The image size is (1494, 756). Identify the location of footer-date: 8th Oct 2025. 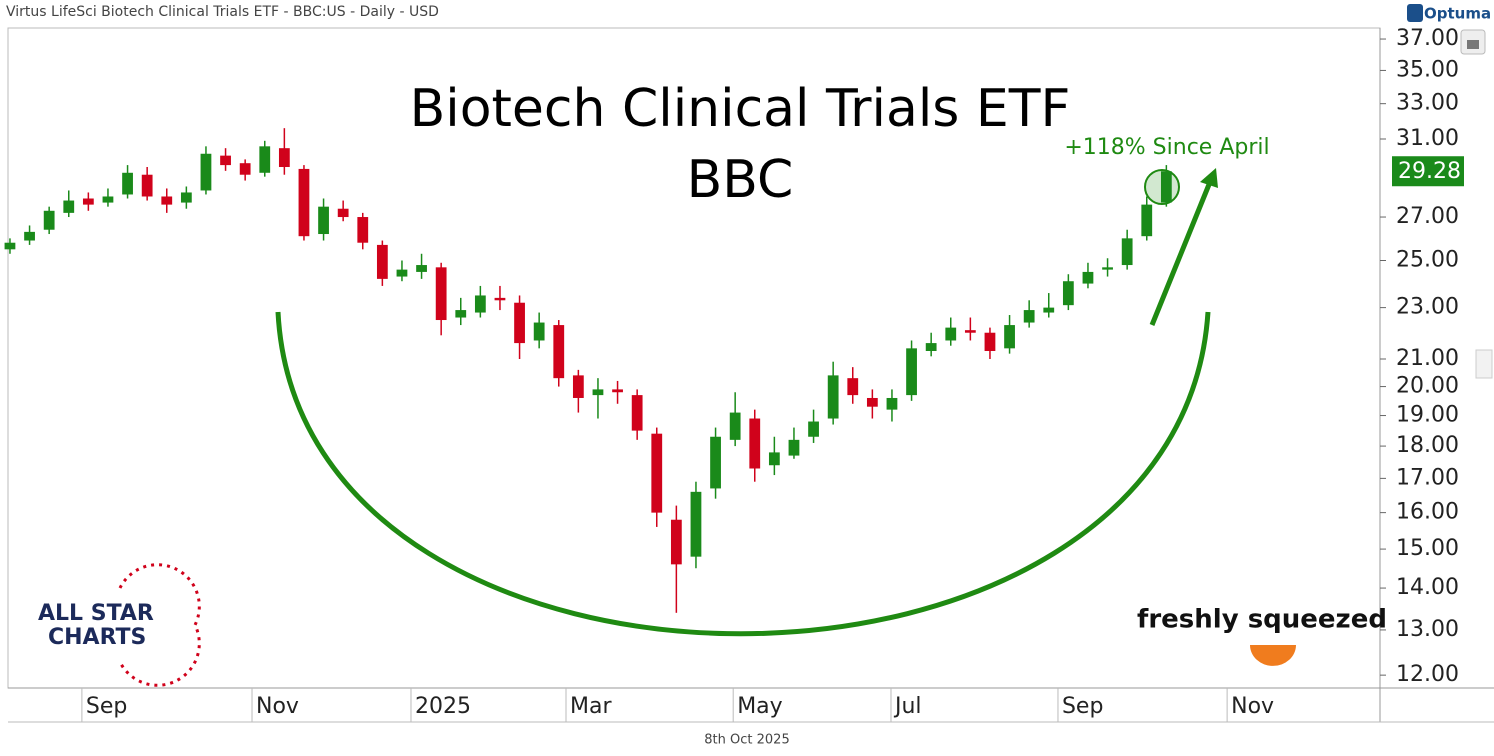
(746, 740).